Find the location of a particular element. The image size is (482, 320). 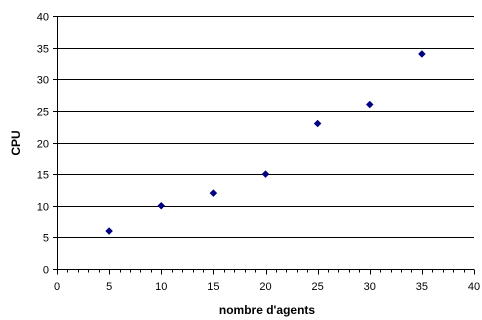

x-axis-ticks: 0 5 10 15 20 25 30 35 40 is located at coordinates (267, 281).